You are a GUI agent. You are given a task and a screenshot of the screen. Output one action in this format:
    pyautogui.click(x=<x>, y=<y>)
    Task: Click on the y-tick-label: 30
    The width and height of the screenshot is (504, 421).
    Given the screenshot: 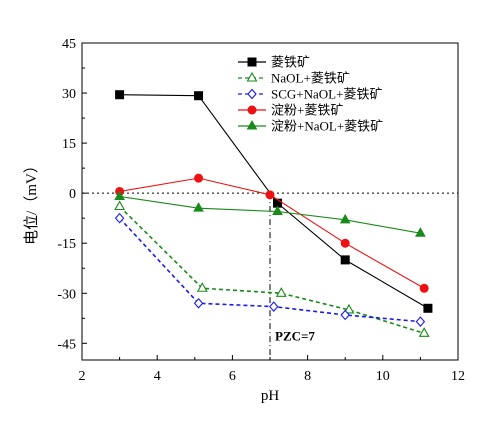 What is the action you would take?
    pyautogui.click(x=69, y=94)
    